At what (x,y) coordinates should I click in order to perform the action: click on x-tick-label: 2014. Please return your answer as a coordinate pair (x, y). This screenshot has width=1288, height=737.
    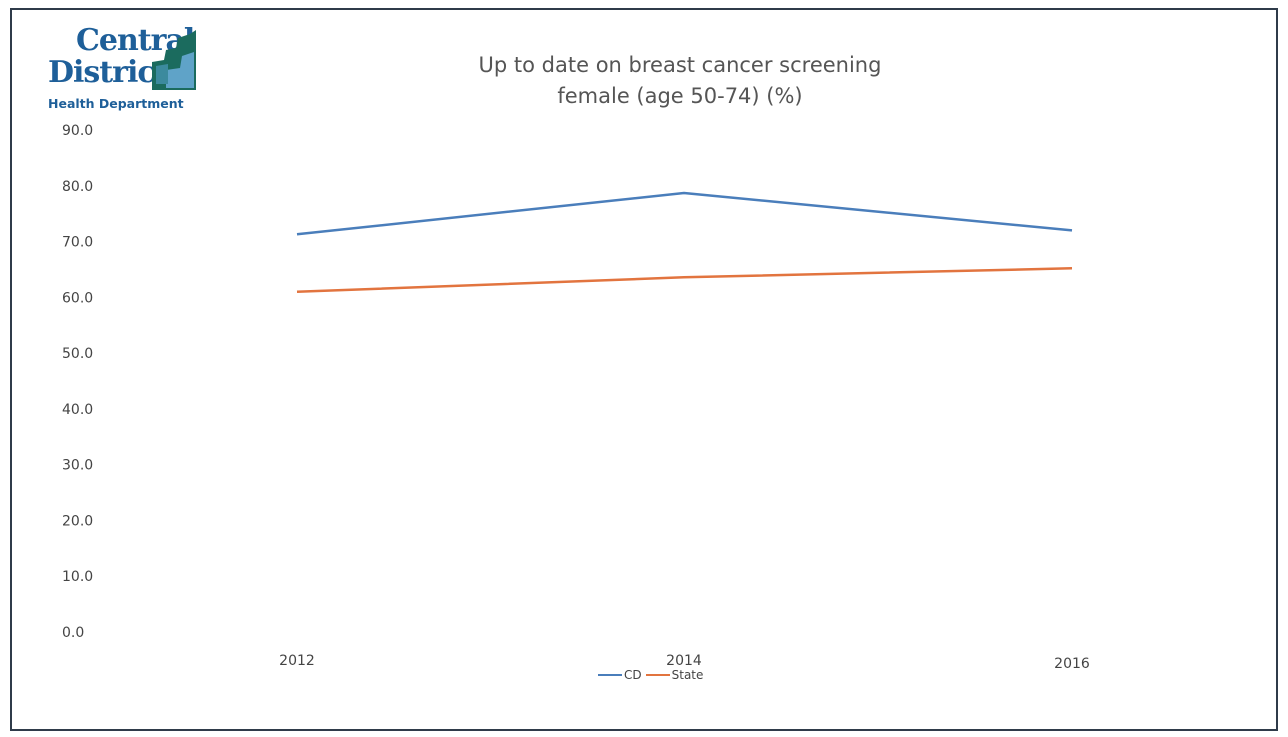
    Looking at the image, I should click on (684, 661).